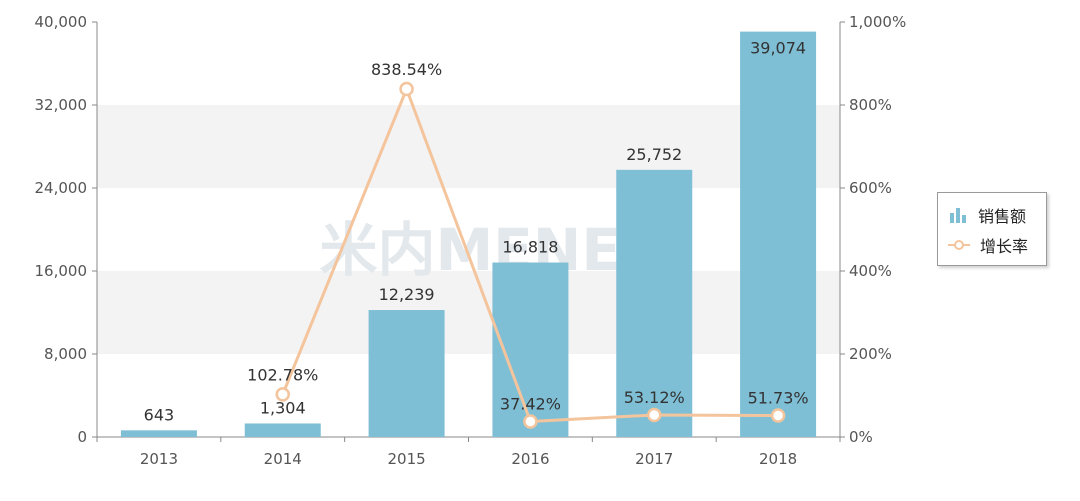 This screenshot has height=501, width=1080. What do you see at coordinates (489, 250) in the screenshot?
I see `watermark: 米内MENET` at bounding box center [489, 250].